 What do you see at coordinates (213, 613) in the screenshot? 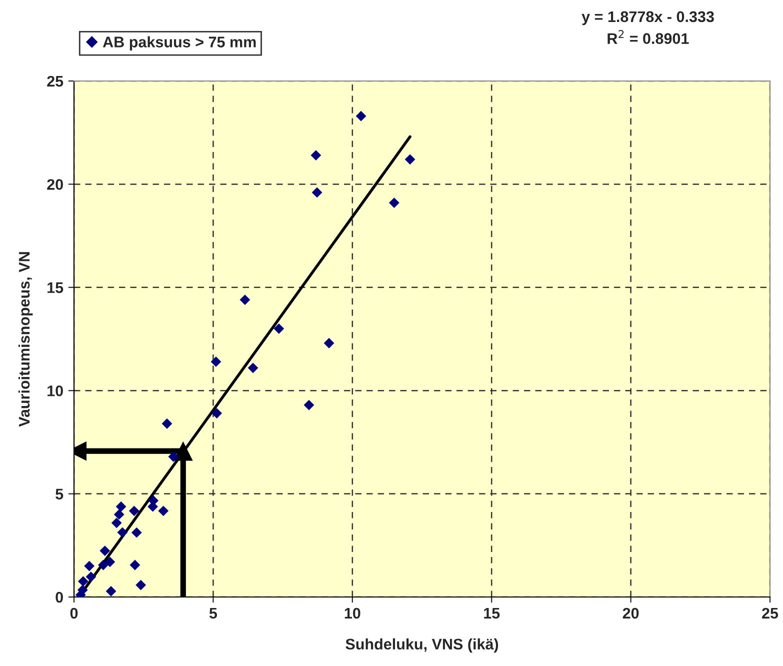
I see `x-tick-label: 5` at bounding box center [213, 613].